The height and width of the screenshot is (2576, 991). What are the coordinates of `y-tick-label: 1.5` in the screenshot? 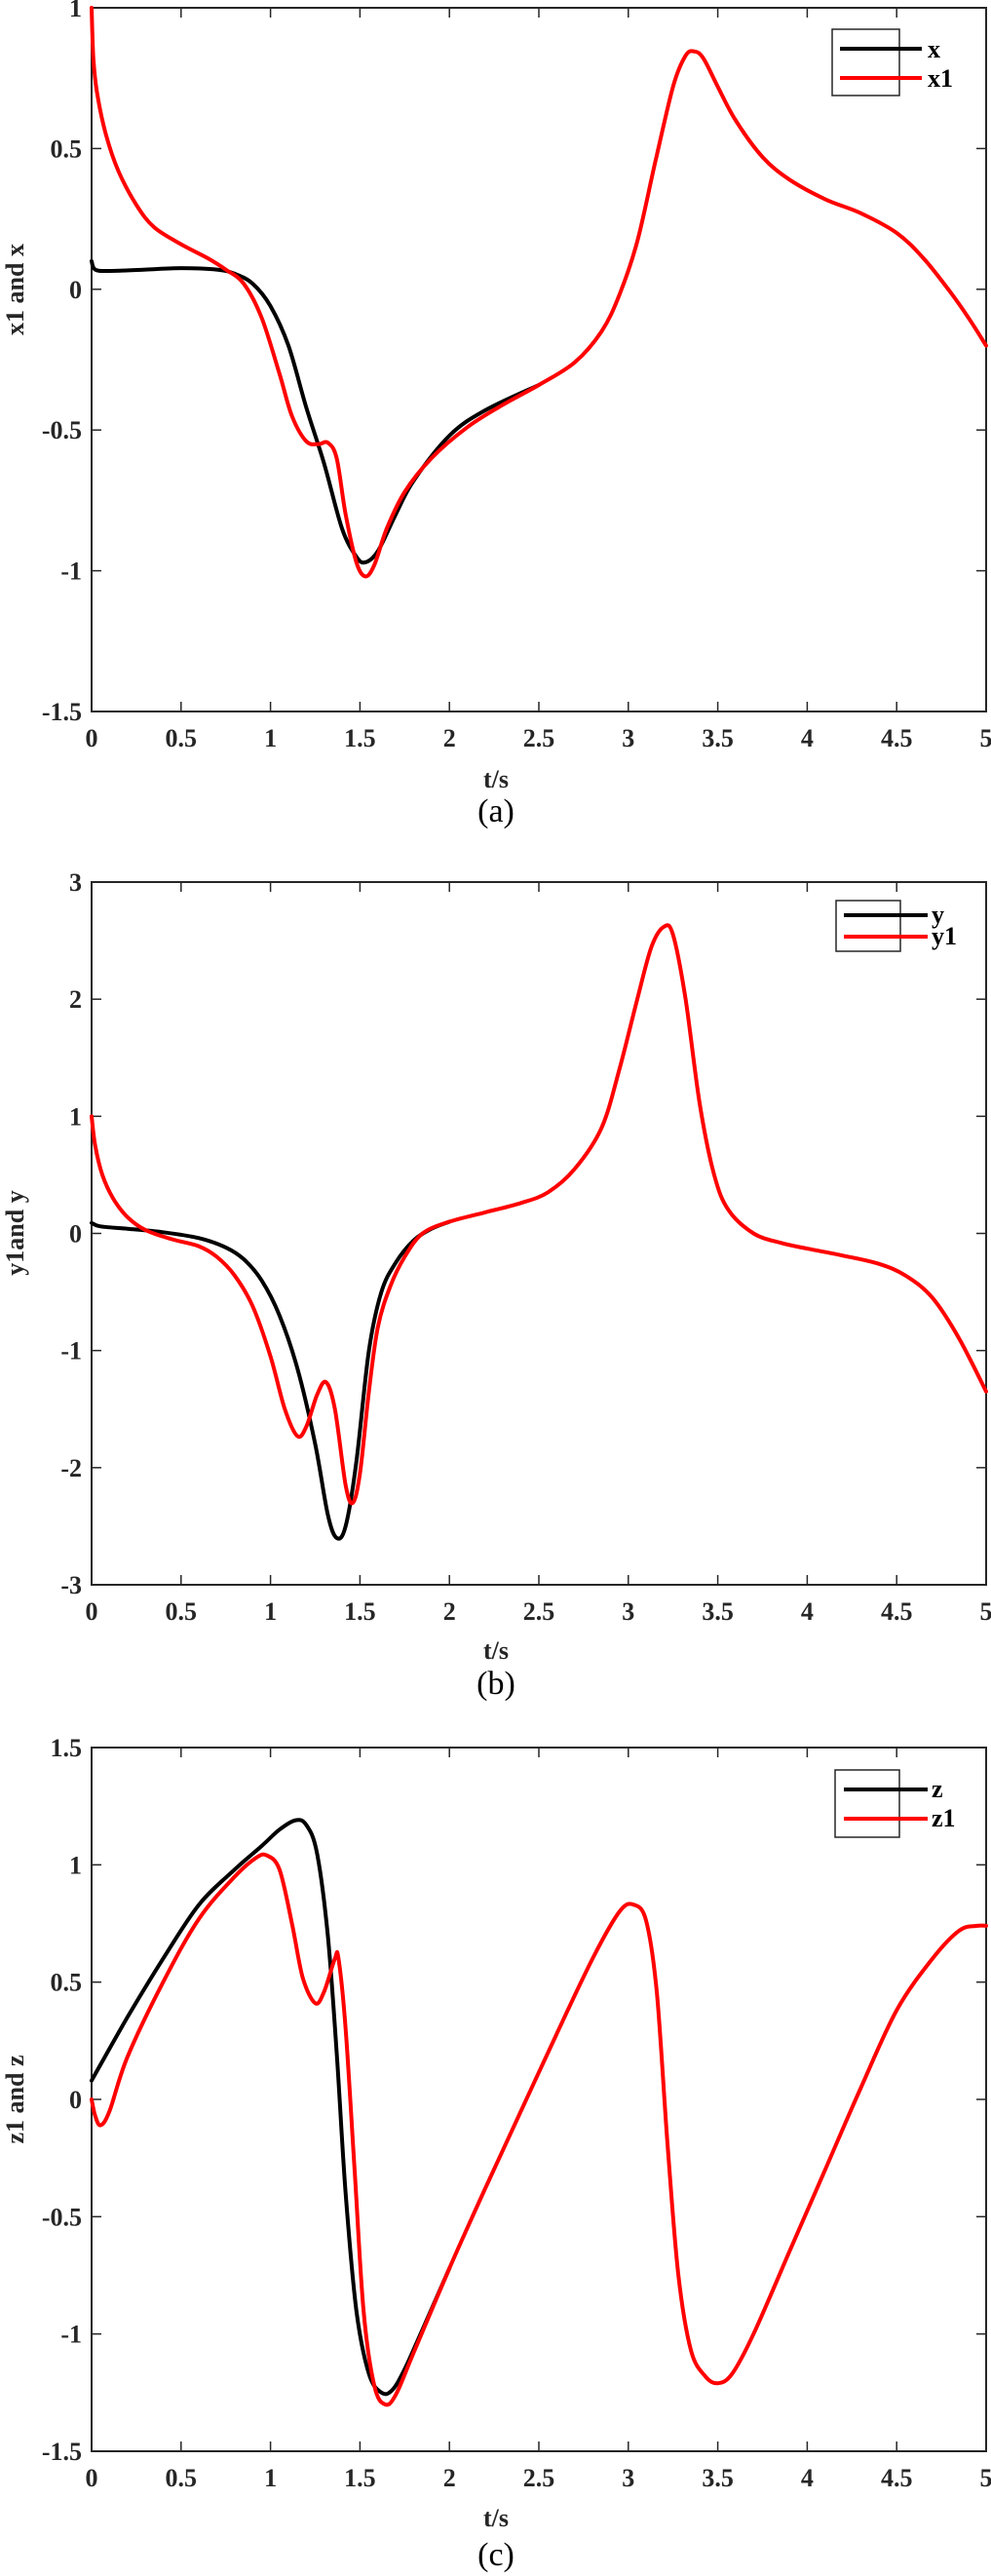 It's located at (67, 1748).